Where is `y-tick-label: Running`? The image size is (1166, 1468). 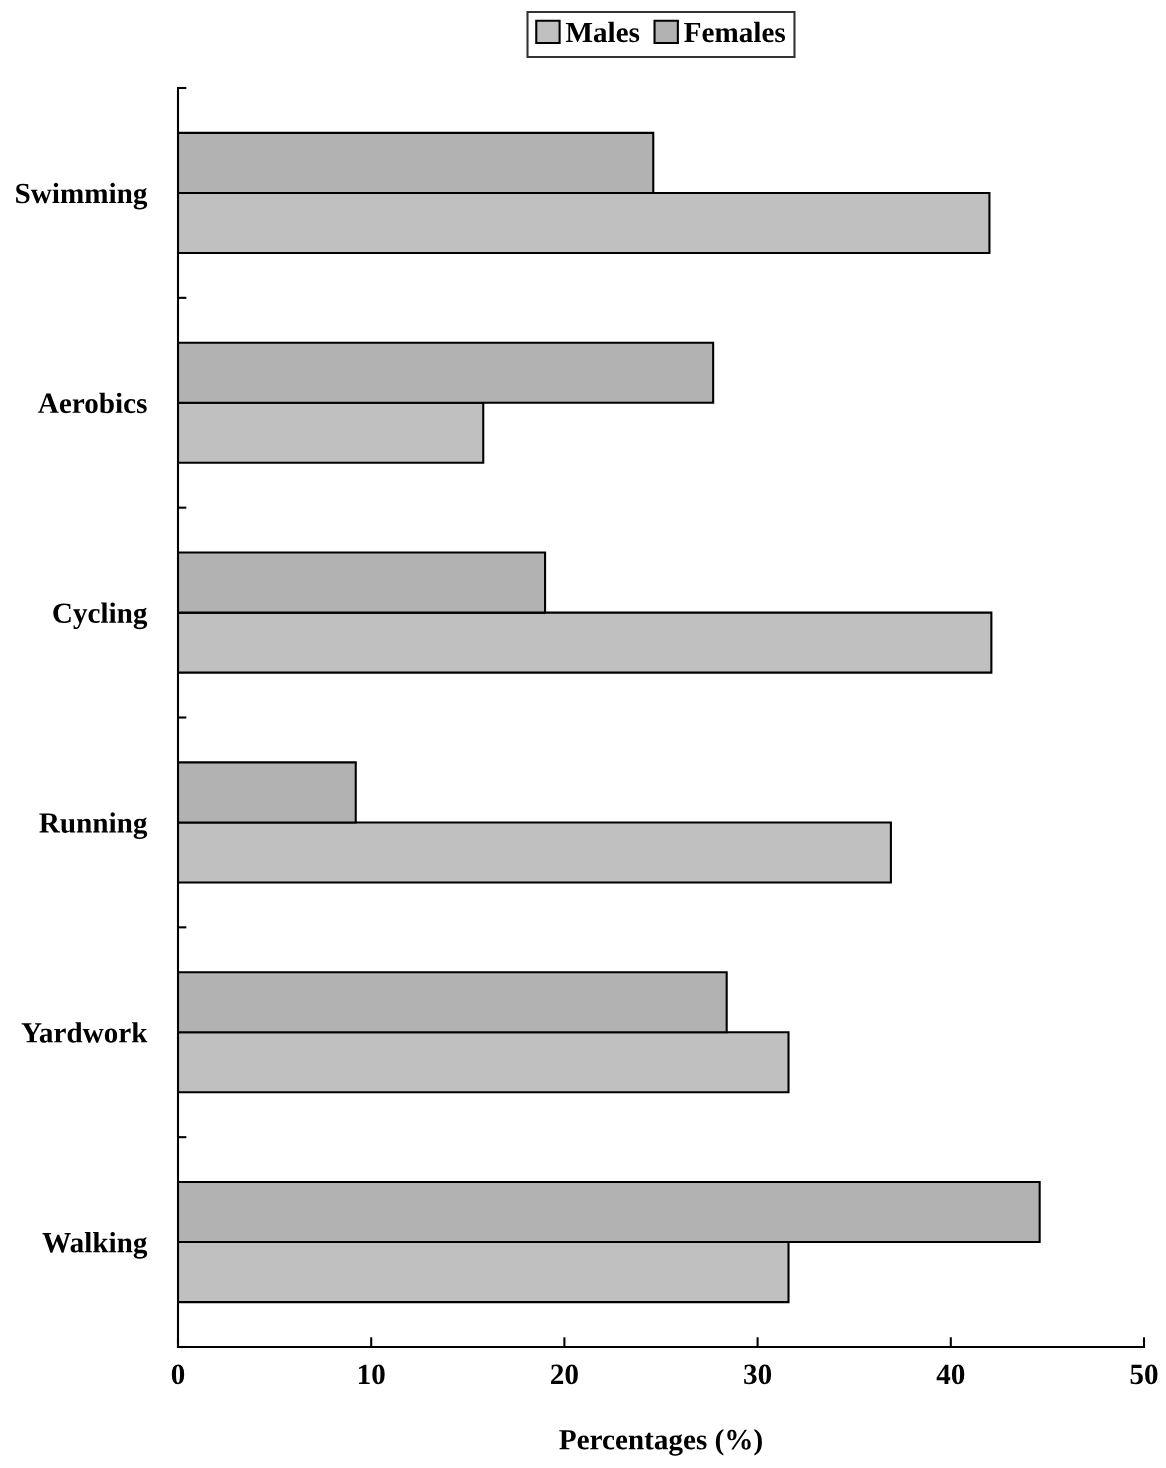
y-tick-label: Running is located at coordinates (93, 825).